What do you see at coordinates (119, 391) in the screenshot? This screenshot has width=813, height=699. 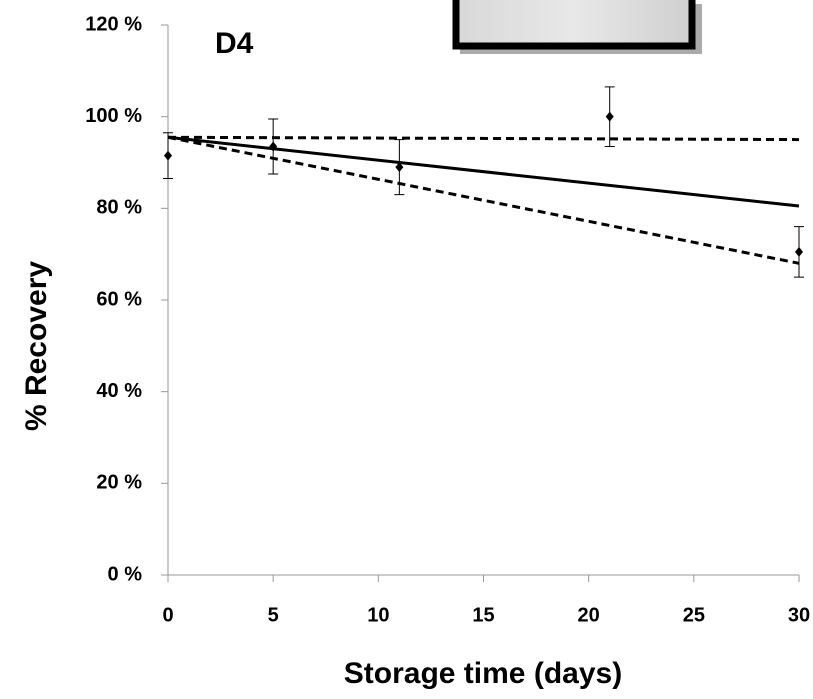 I see `y-tick-label: 40 %` at bounding box center [119, 391].